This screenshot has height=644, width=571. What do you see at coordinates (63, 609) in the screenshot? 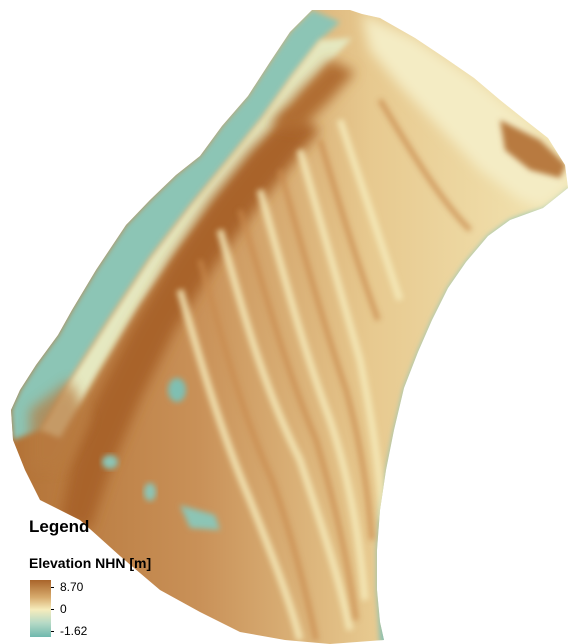
I see `legend-mid-label: 0` at bounding box center [63, 609].